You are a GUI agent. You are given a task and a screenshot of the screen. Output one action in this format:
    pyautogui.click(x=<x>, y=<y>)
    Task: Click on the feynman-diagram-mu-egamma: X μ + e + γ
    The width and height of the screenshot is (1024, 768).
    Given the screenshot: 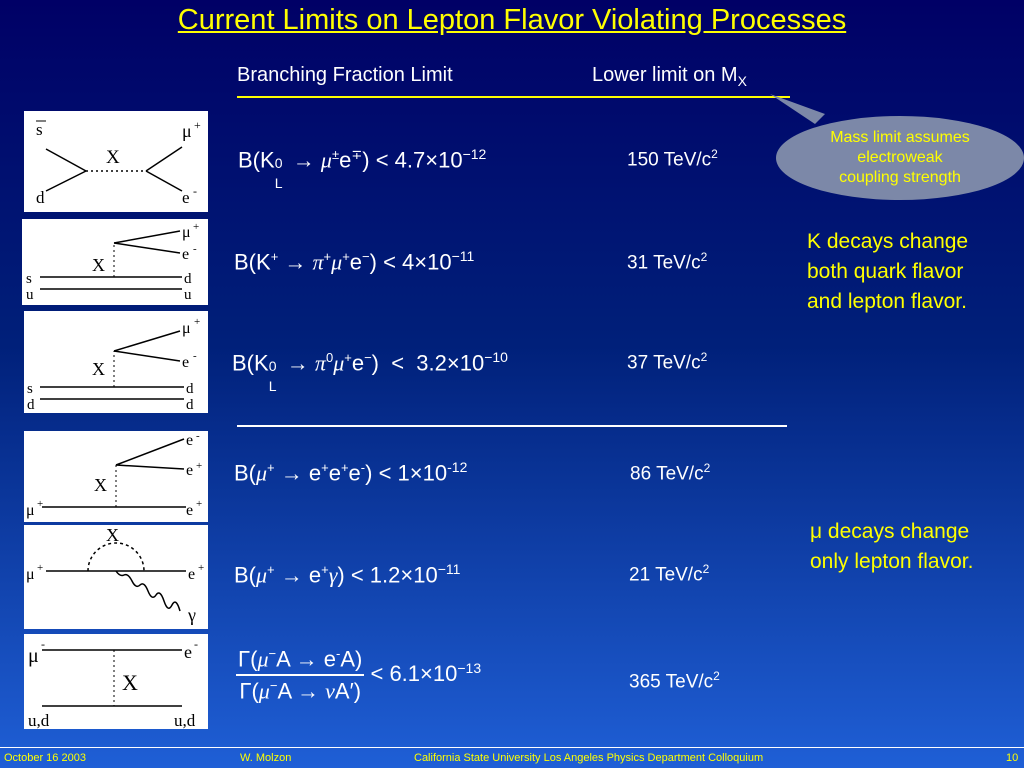 What is the action you would take?
    pyautogui.click(x=116, y=577)
    